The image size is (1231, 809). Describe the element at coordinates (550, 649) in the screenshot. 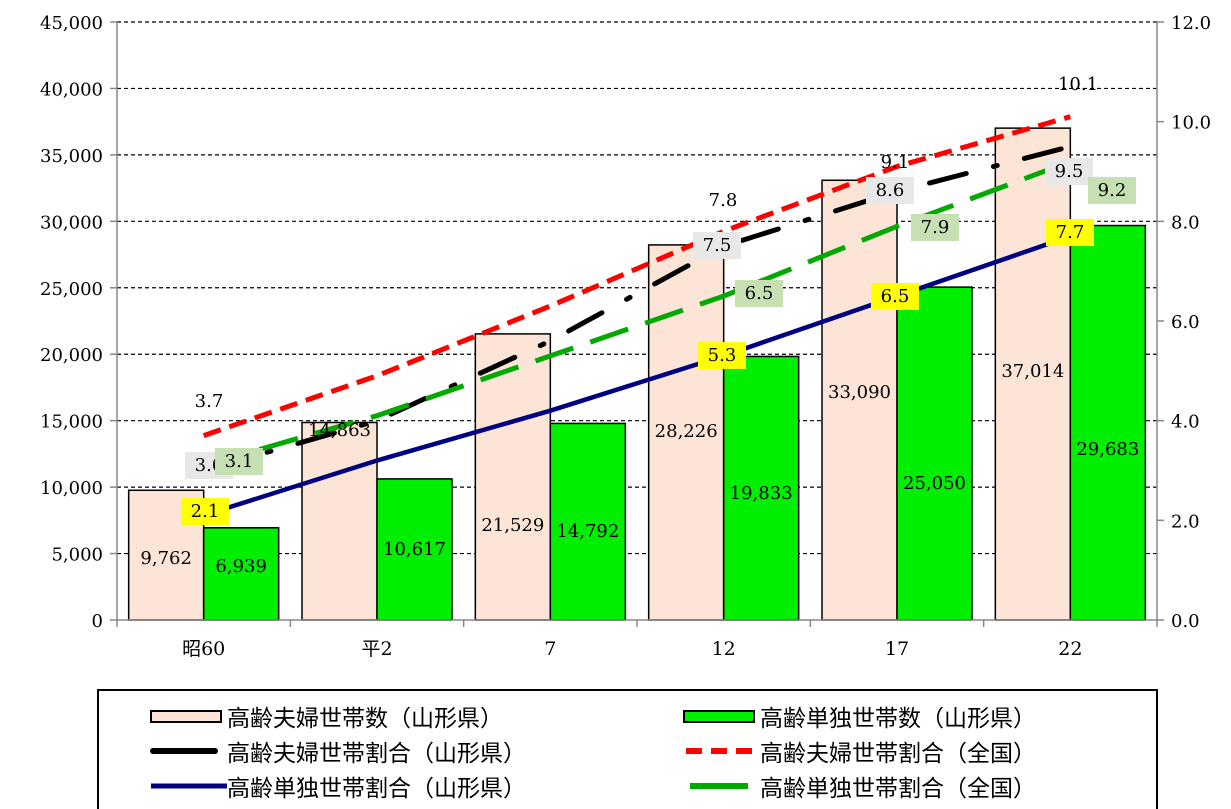

I see `x-tick-label: 7` at that location.